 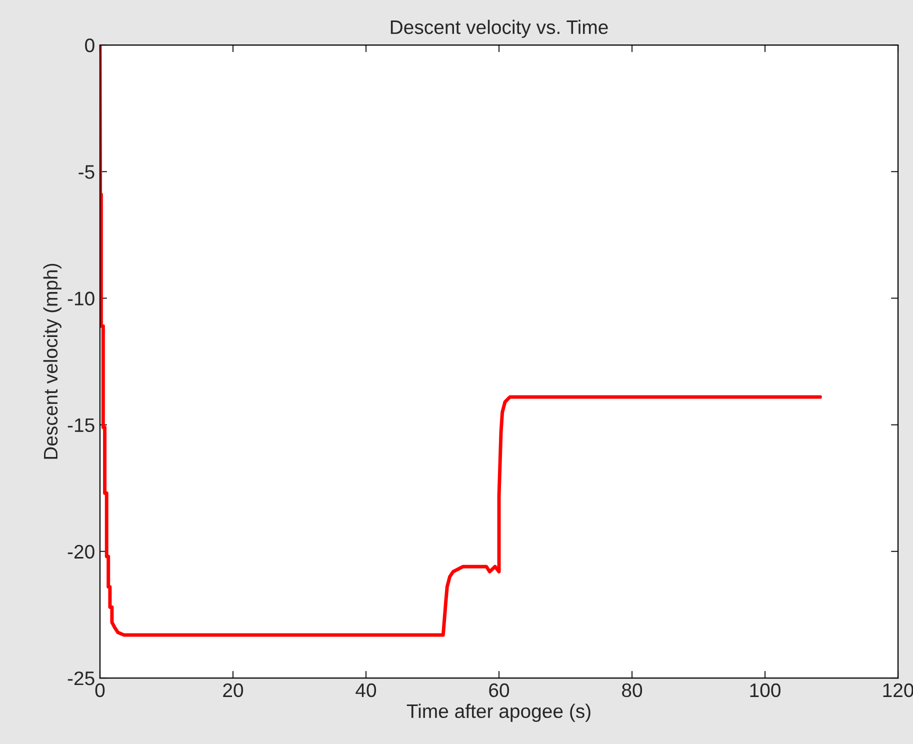 What do you see at coordinates (81, 678) in the screenshot?
I see `y-tick-label: -25` at bounding box center [81, 678].